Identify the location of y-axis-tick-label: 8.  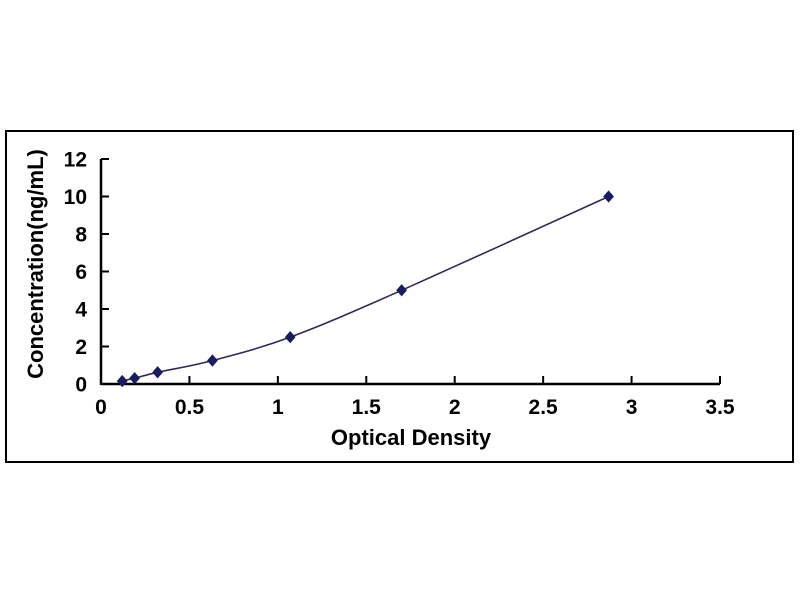
(81, 235).